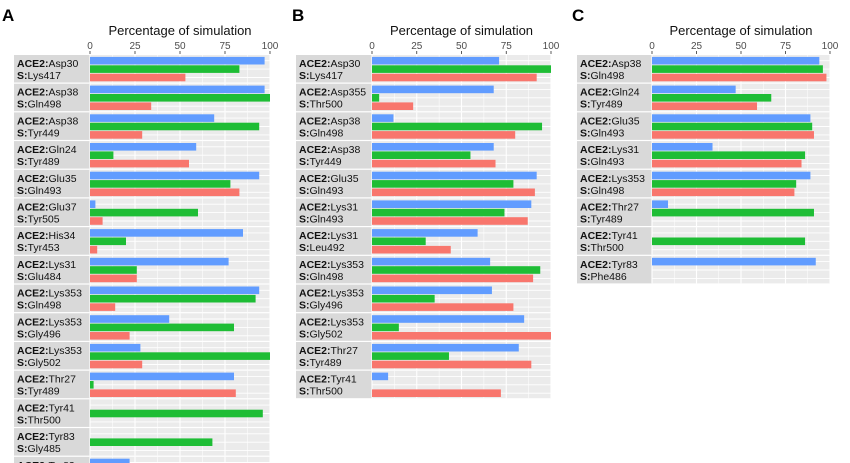 This screenshot has width=850, height=463. What do you see at coordinates (625, 265) in the screenshot?
I see `facet-label-residue: Tyr83` at bounding box center [625, 265].